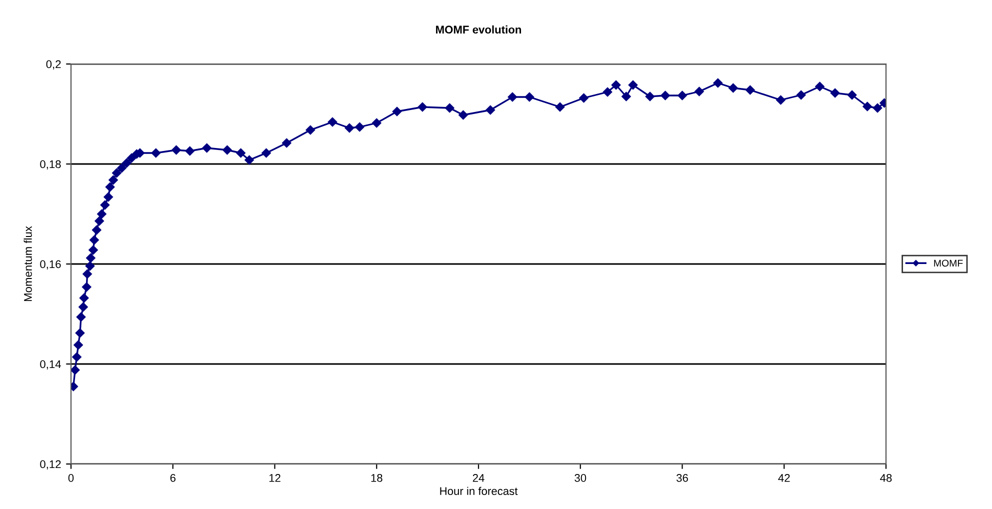 This screenshot has height=509, width=992. I want to click on x-tick-label: 6, so click(173, 478).